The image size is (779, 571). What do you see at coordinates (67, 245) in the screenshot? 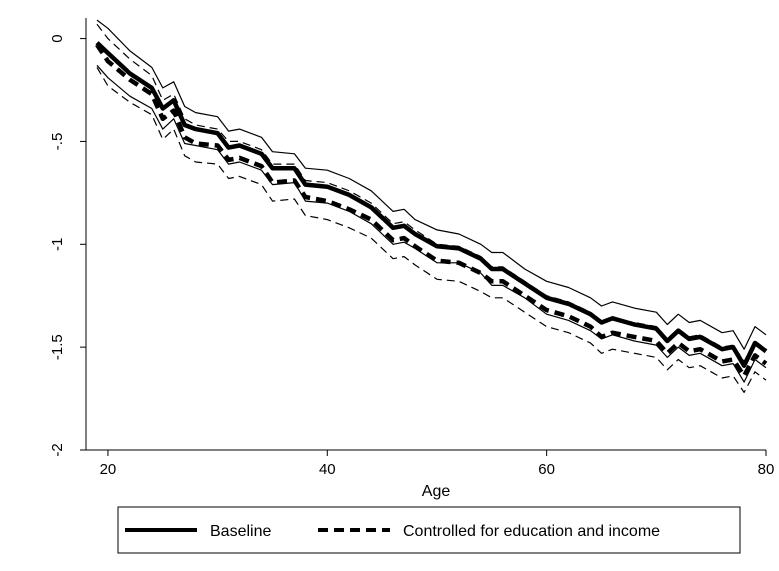
I see `y-axis-ticks: 0 -.5 -1 -1.5 -2` at bounding box center [67, 245].